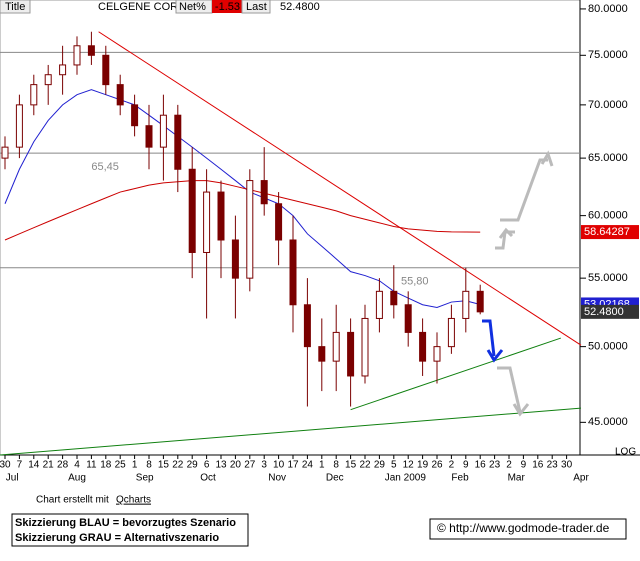 The width and height of the screenshot is (640, 561). What do you see at coordinates (335, 478) in the screenshot?
I see `month-label: Dec` at bounding box center [335, 478].